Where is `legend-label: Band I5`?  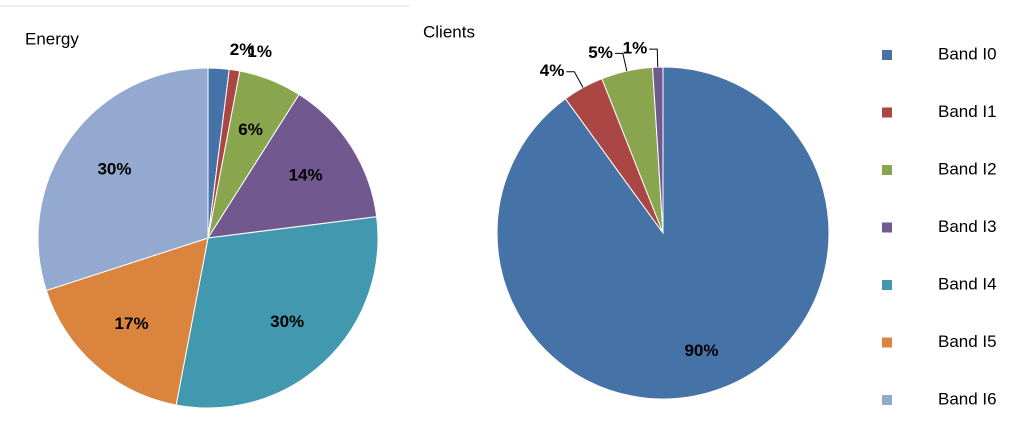
legend-label: Band I5 is located at coordinates (967, 341).